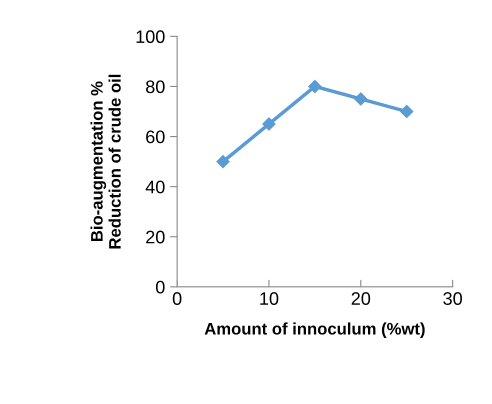 The image size is (492, 404). I want to click on y-tick-label: 20, so click(155, 237).